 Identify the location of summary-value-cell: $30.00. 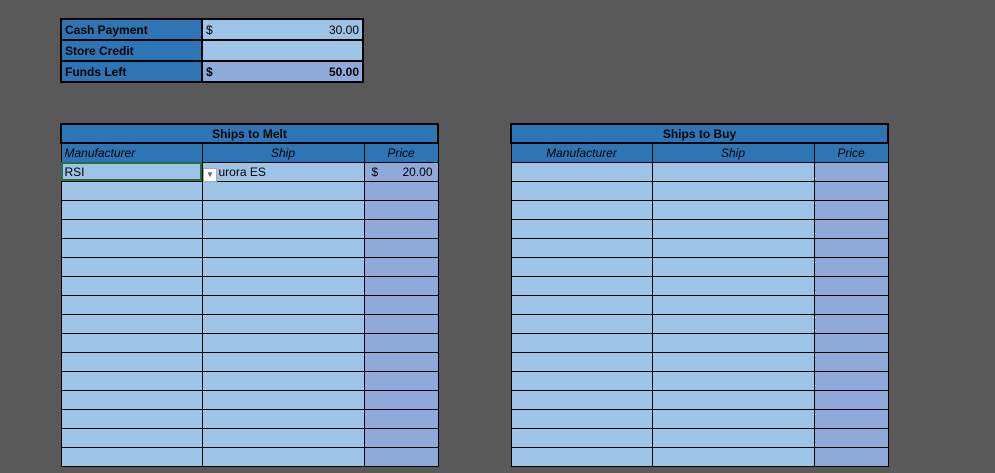
(282, 29).